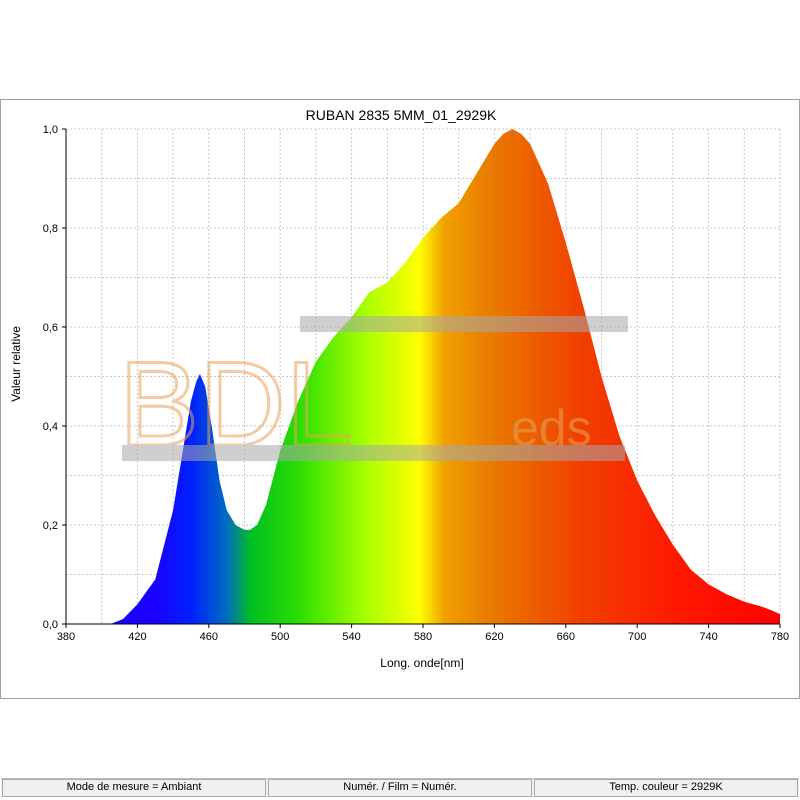  I want to click on y-tick-label: 0,4, so click(50, 427).